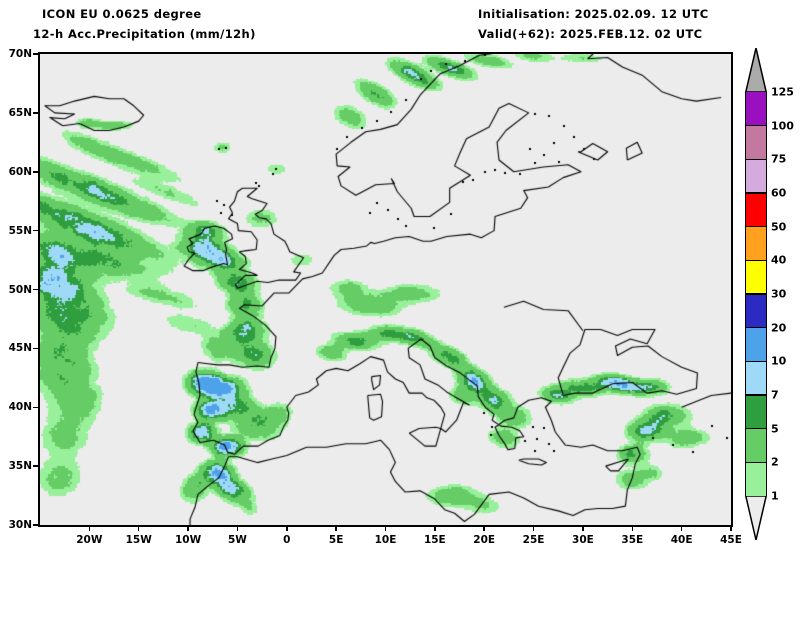 The image size is (800, 618). I want to click on y-axis-label: 35N, so click(20, 466).